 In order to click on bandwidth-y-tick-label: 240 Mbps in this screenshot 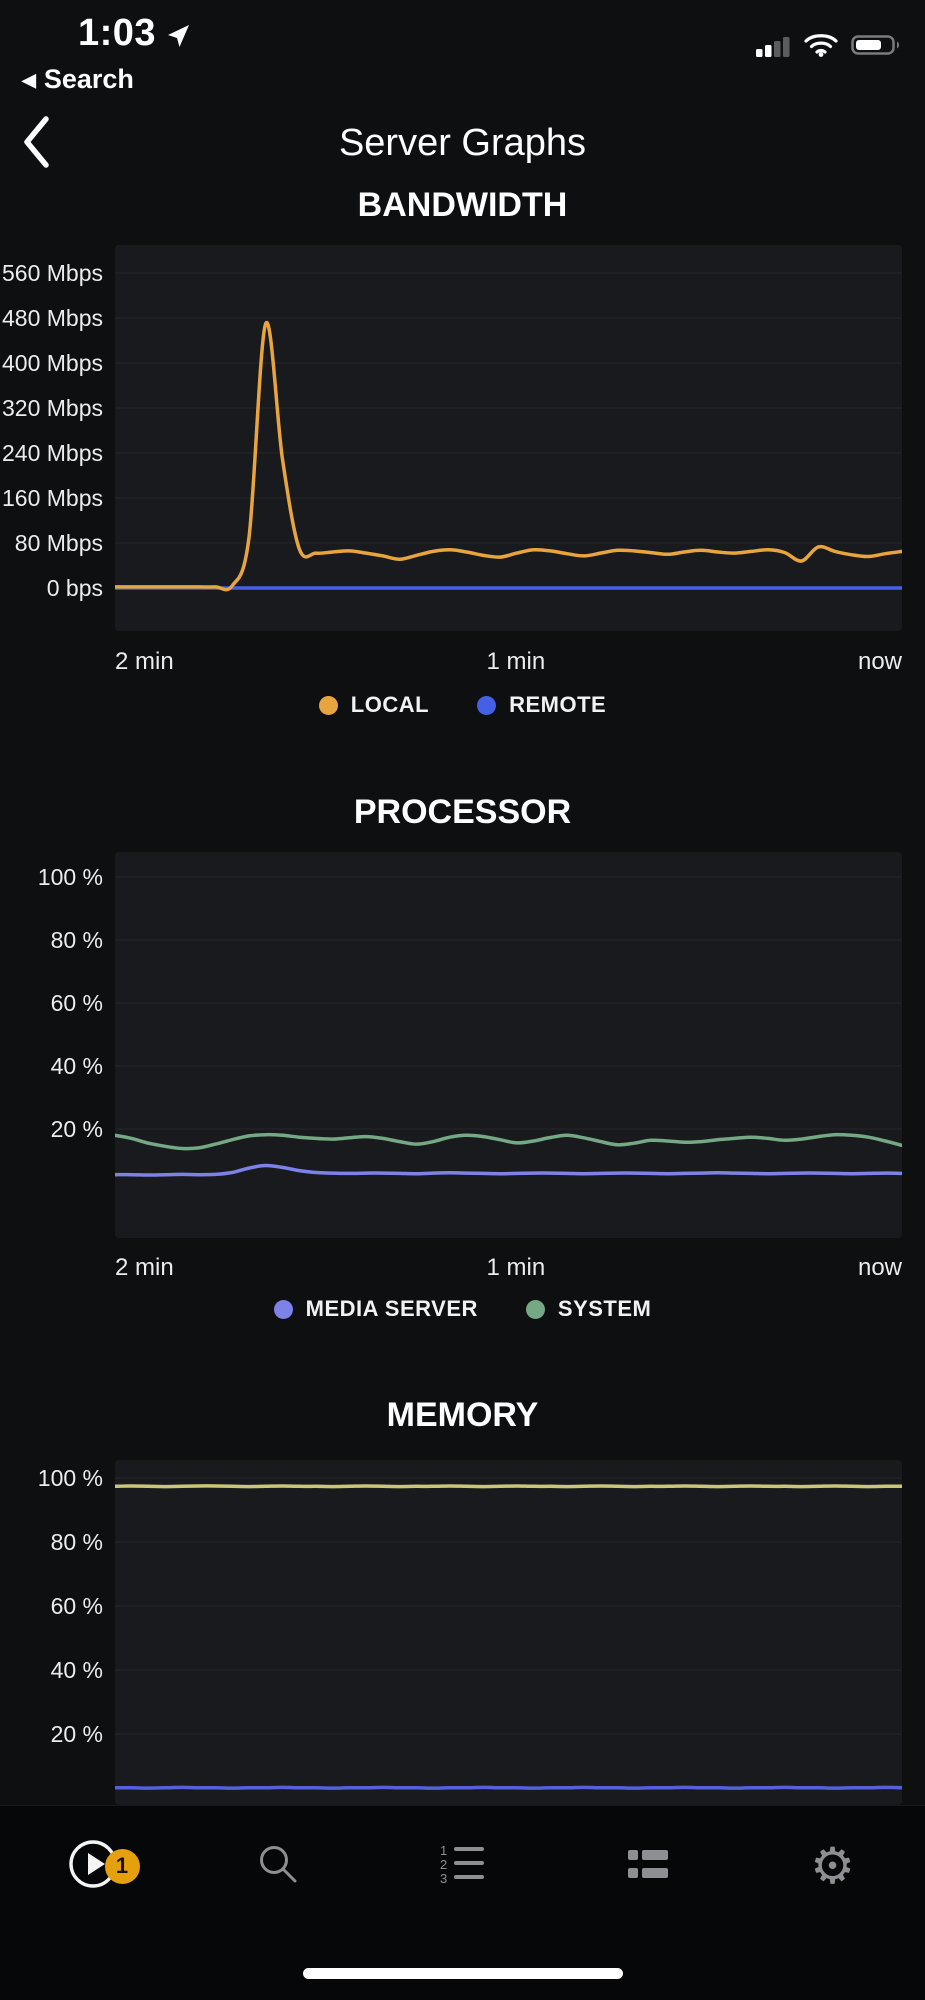, I will do `click(52, 453)`.